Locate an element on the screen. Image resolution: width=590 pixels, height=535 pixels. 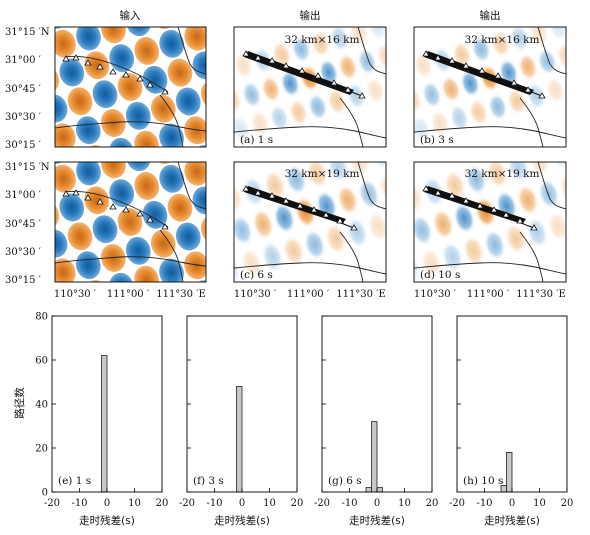
output-map-c: 32 km×19 km (c) 6 s is located at coordinates (310, 222).